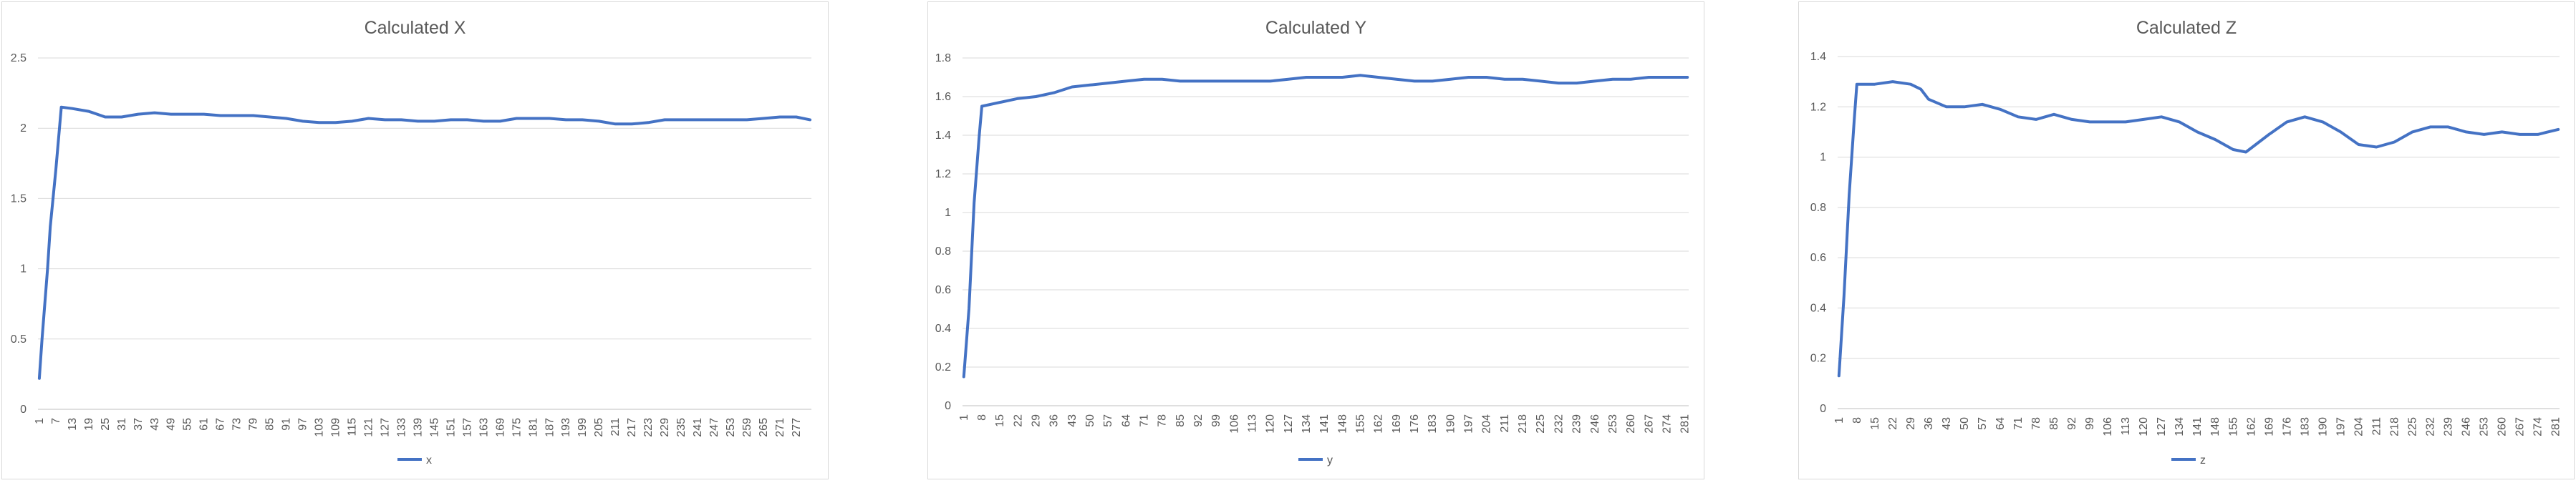  What do you see at coordinates (599, 427) in the screenshot?
I see `x-tick-label: 205` at bounding box center [599, 427].